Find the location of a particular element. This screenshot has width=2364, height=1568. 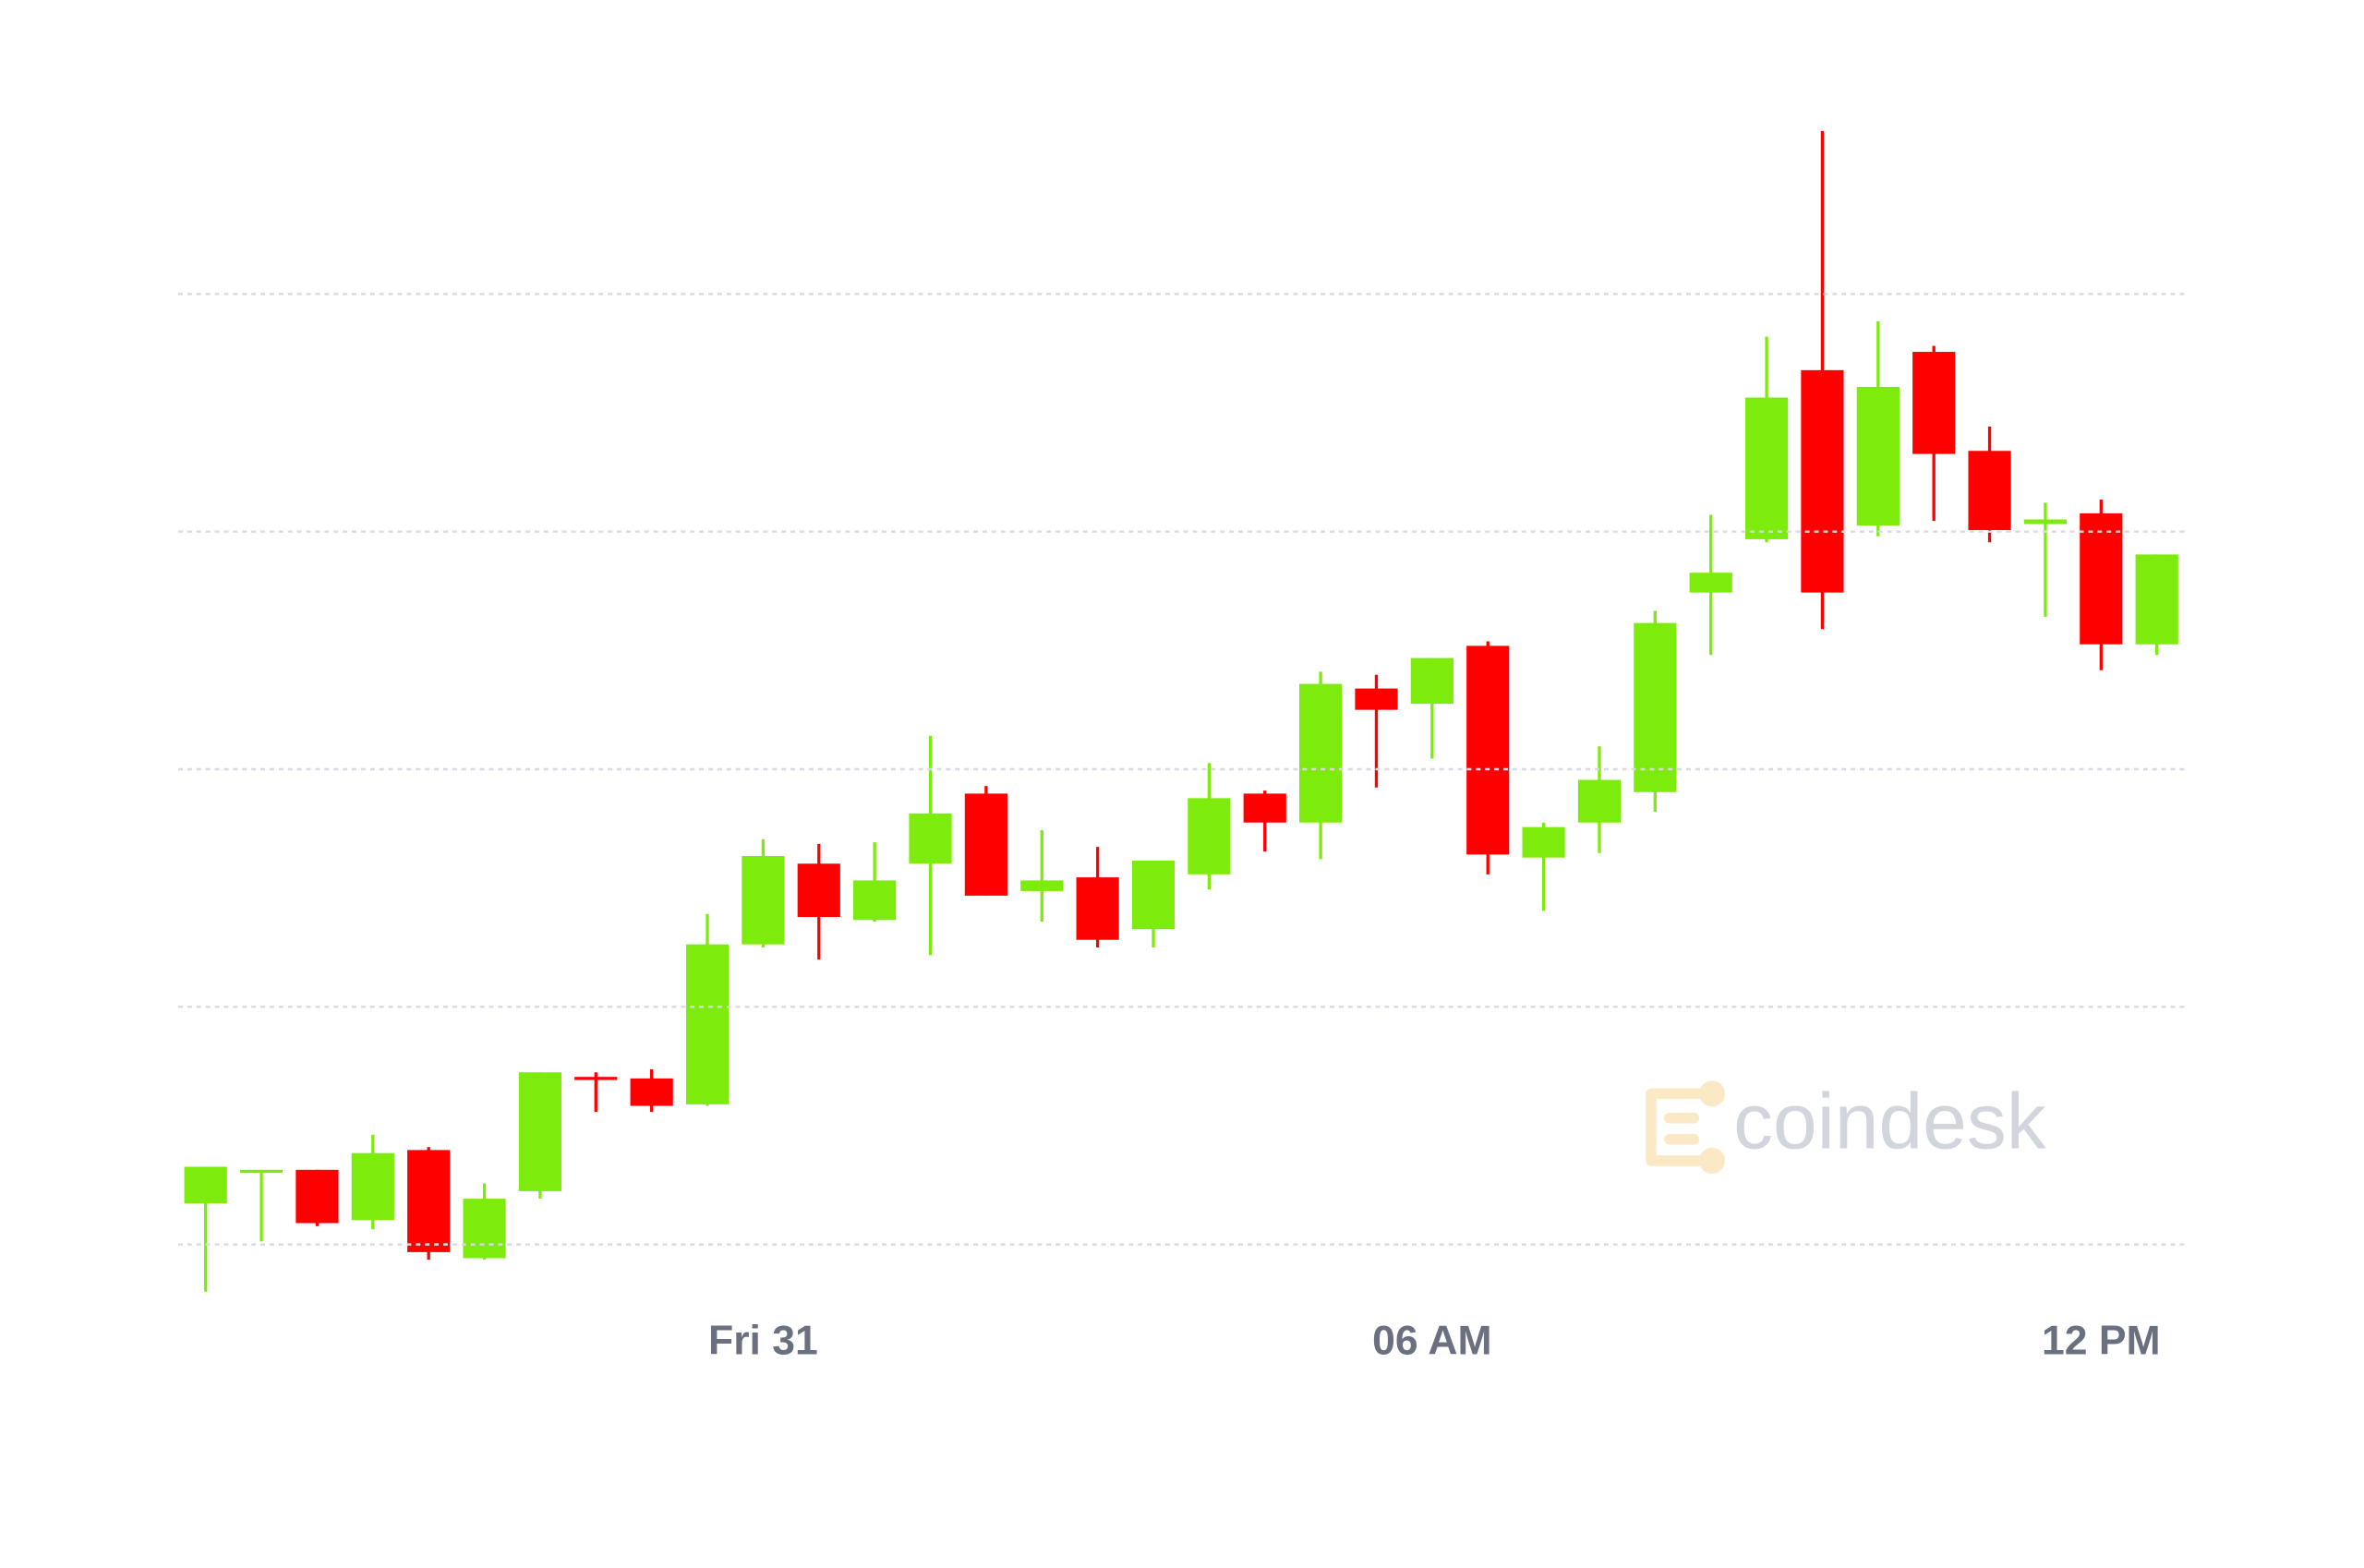

x-tick-label: 12 PM is located at coordinates (2101, 1341).